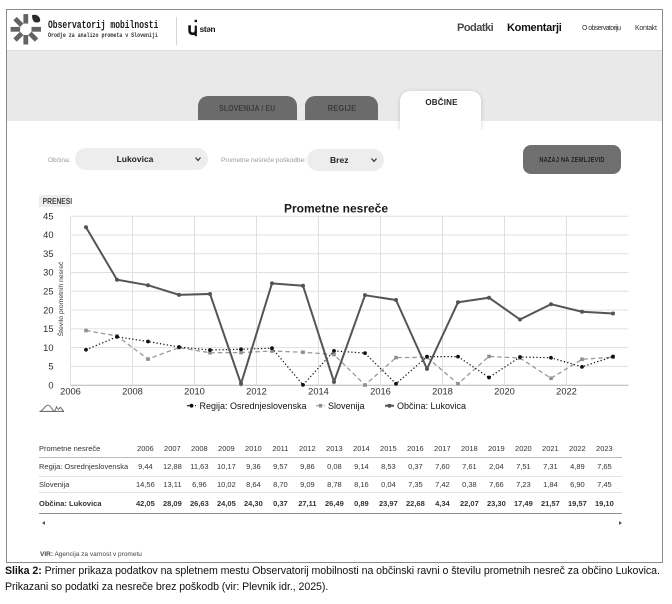 This screenshot has width=672, height=604. I want to click on svg-text: 0, so click(50, 385).